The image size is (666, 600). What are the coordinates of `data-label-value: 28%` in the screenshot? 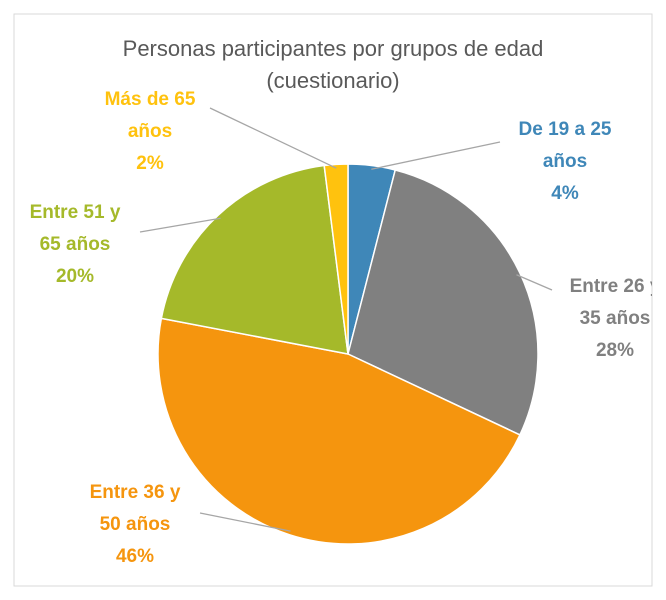 It's located at (615, 350).